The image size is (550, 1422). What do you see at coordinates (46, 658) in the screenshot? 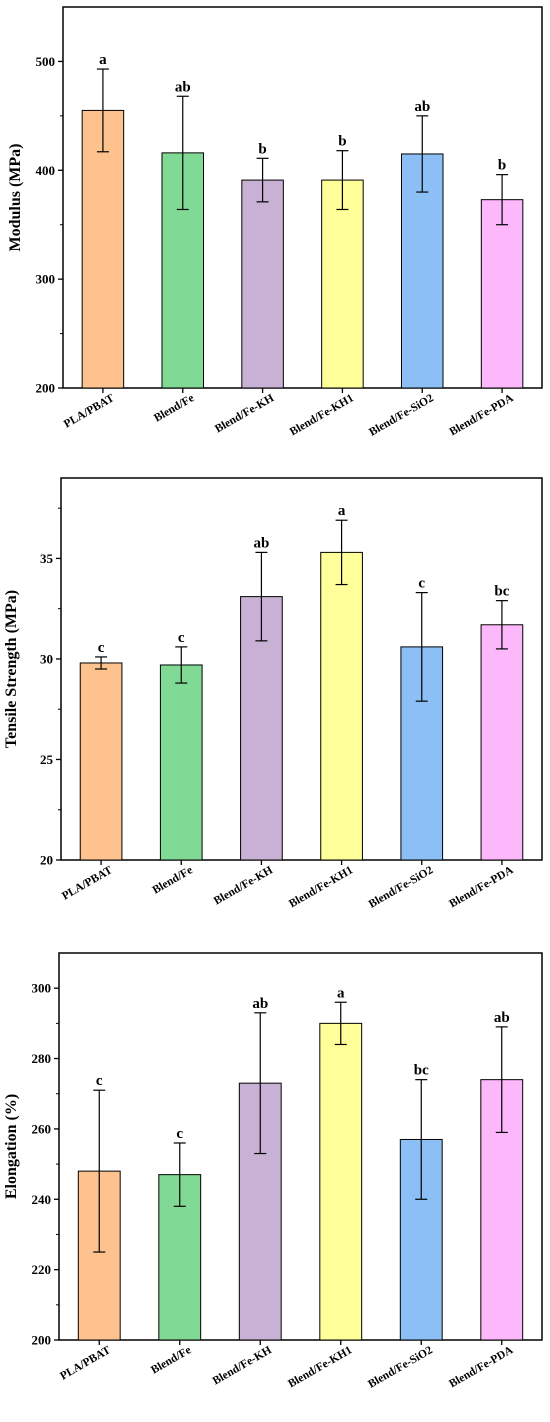
I see `y-tick-label: 30` at bounding box center [46, 658].